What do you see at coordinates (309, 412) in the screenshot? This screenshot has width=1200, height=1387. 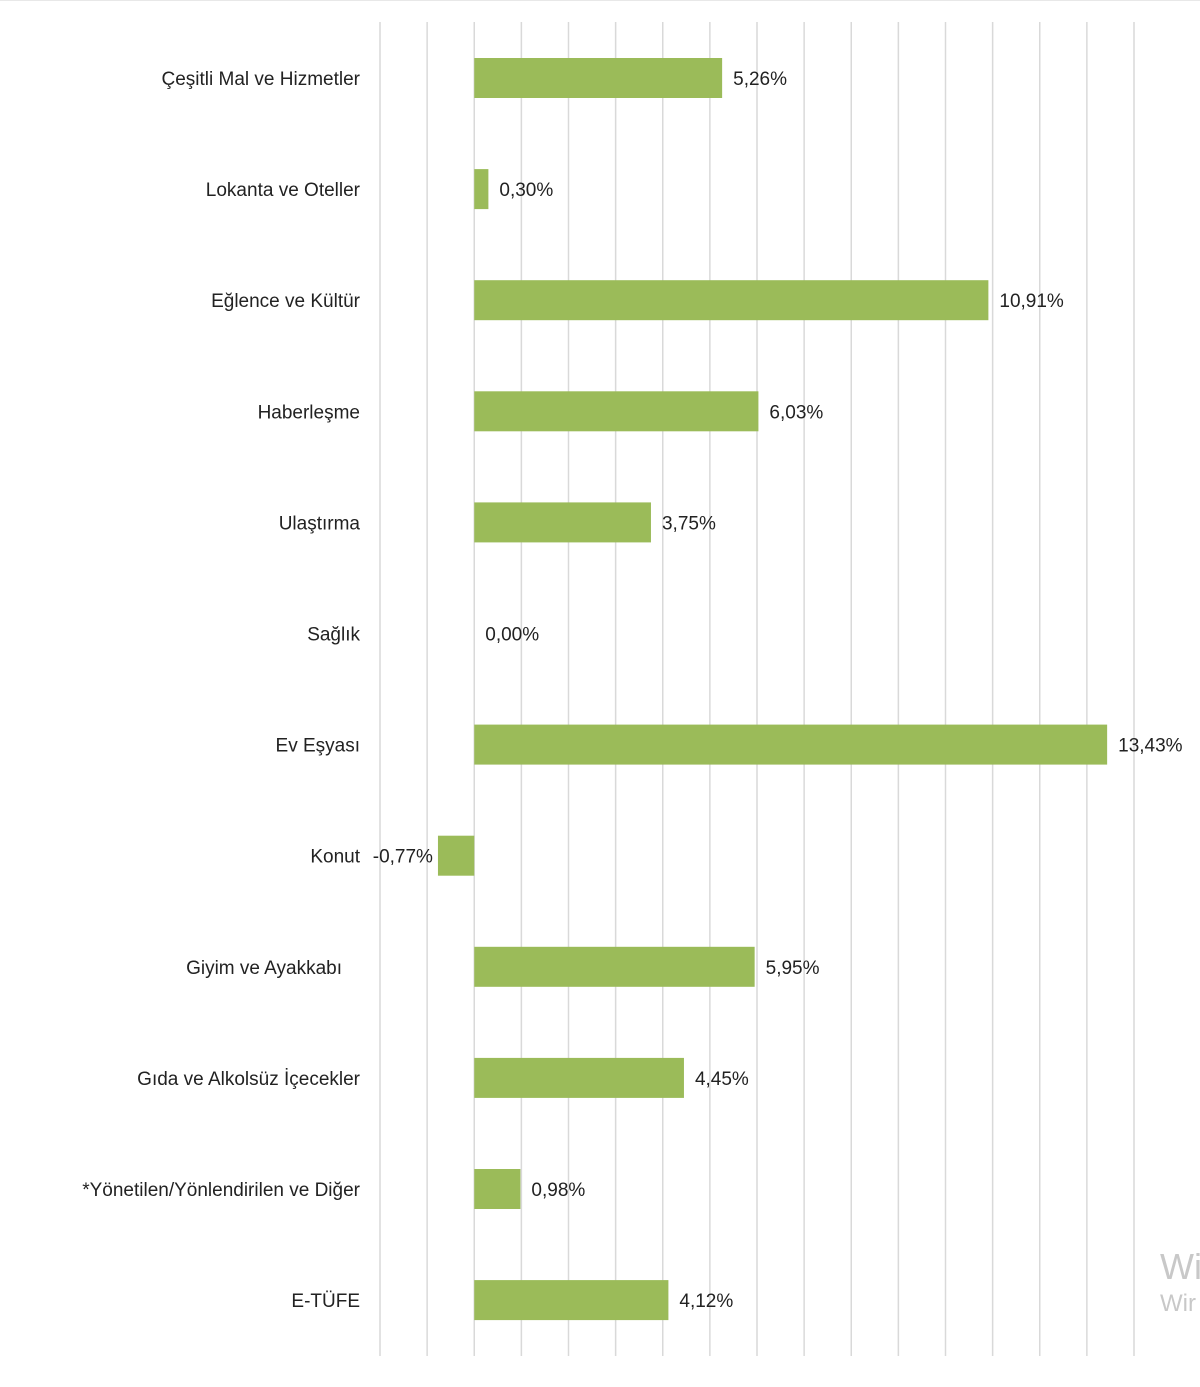 I see `category-label: Haberleşme` at bounding box center [309, 412].